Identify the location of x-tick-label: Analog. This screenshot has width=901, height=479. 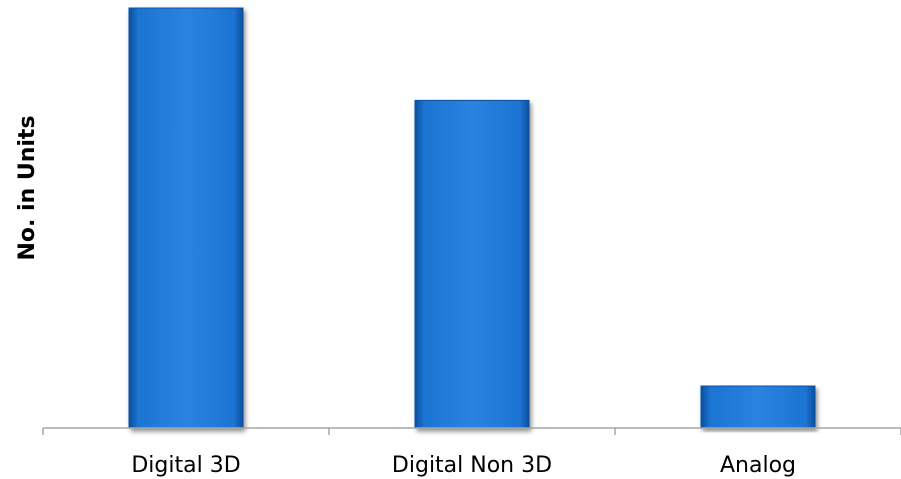
(758, 465).